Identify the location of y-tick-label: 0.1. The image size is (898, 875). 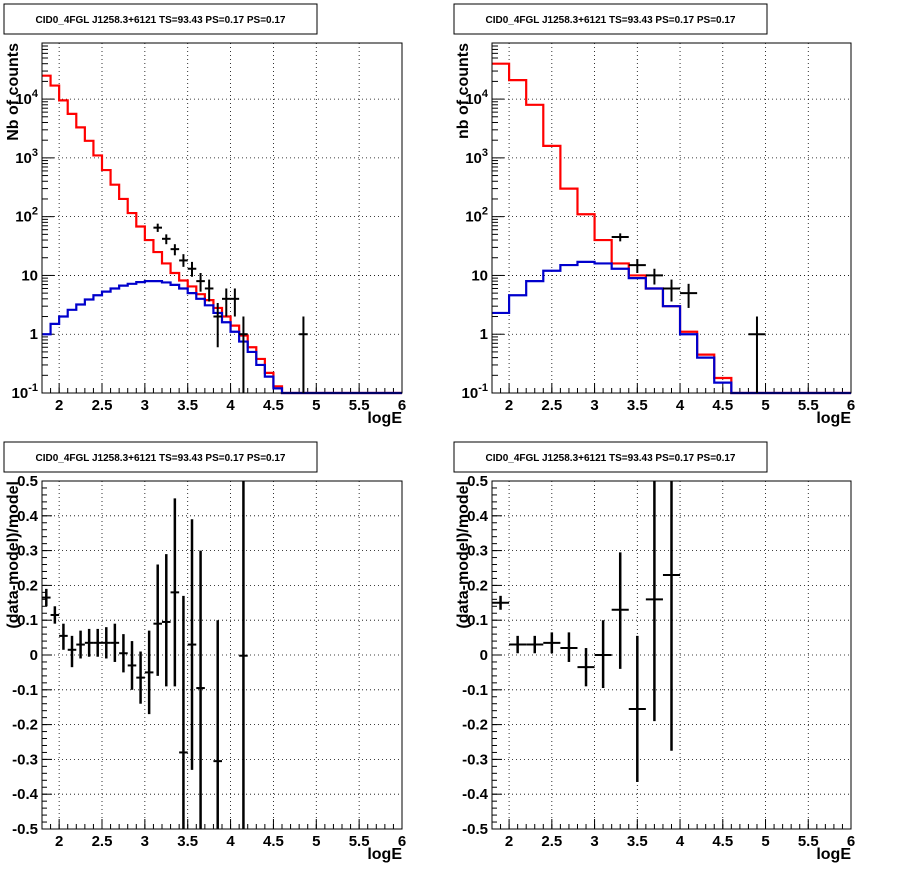
(27, 620).